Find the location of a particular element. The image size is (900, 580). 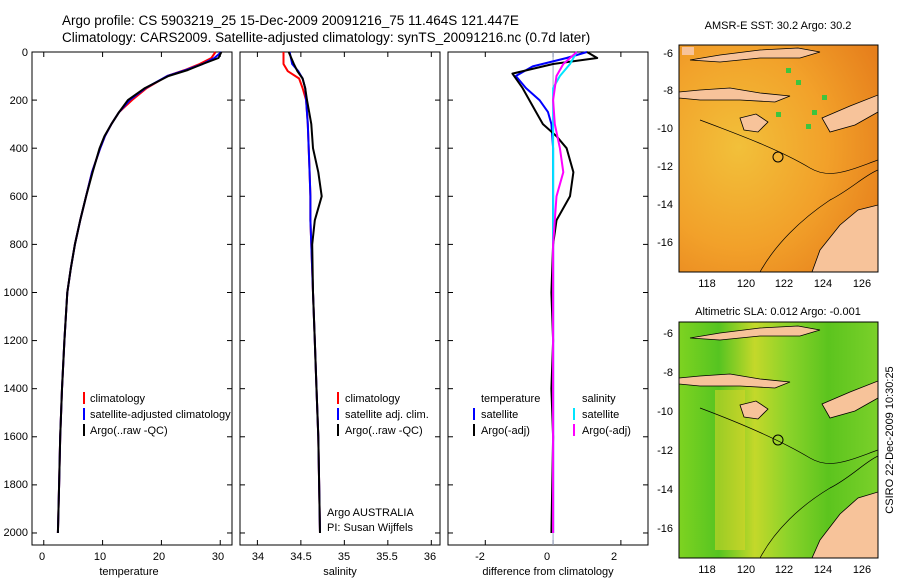

legend-sal-argo-label: Argo(-adj) is located at coordinates (606, 431).